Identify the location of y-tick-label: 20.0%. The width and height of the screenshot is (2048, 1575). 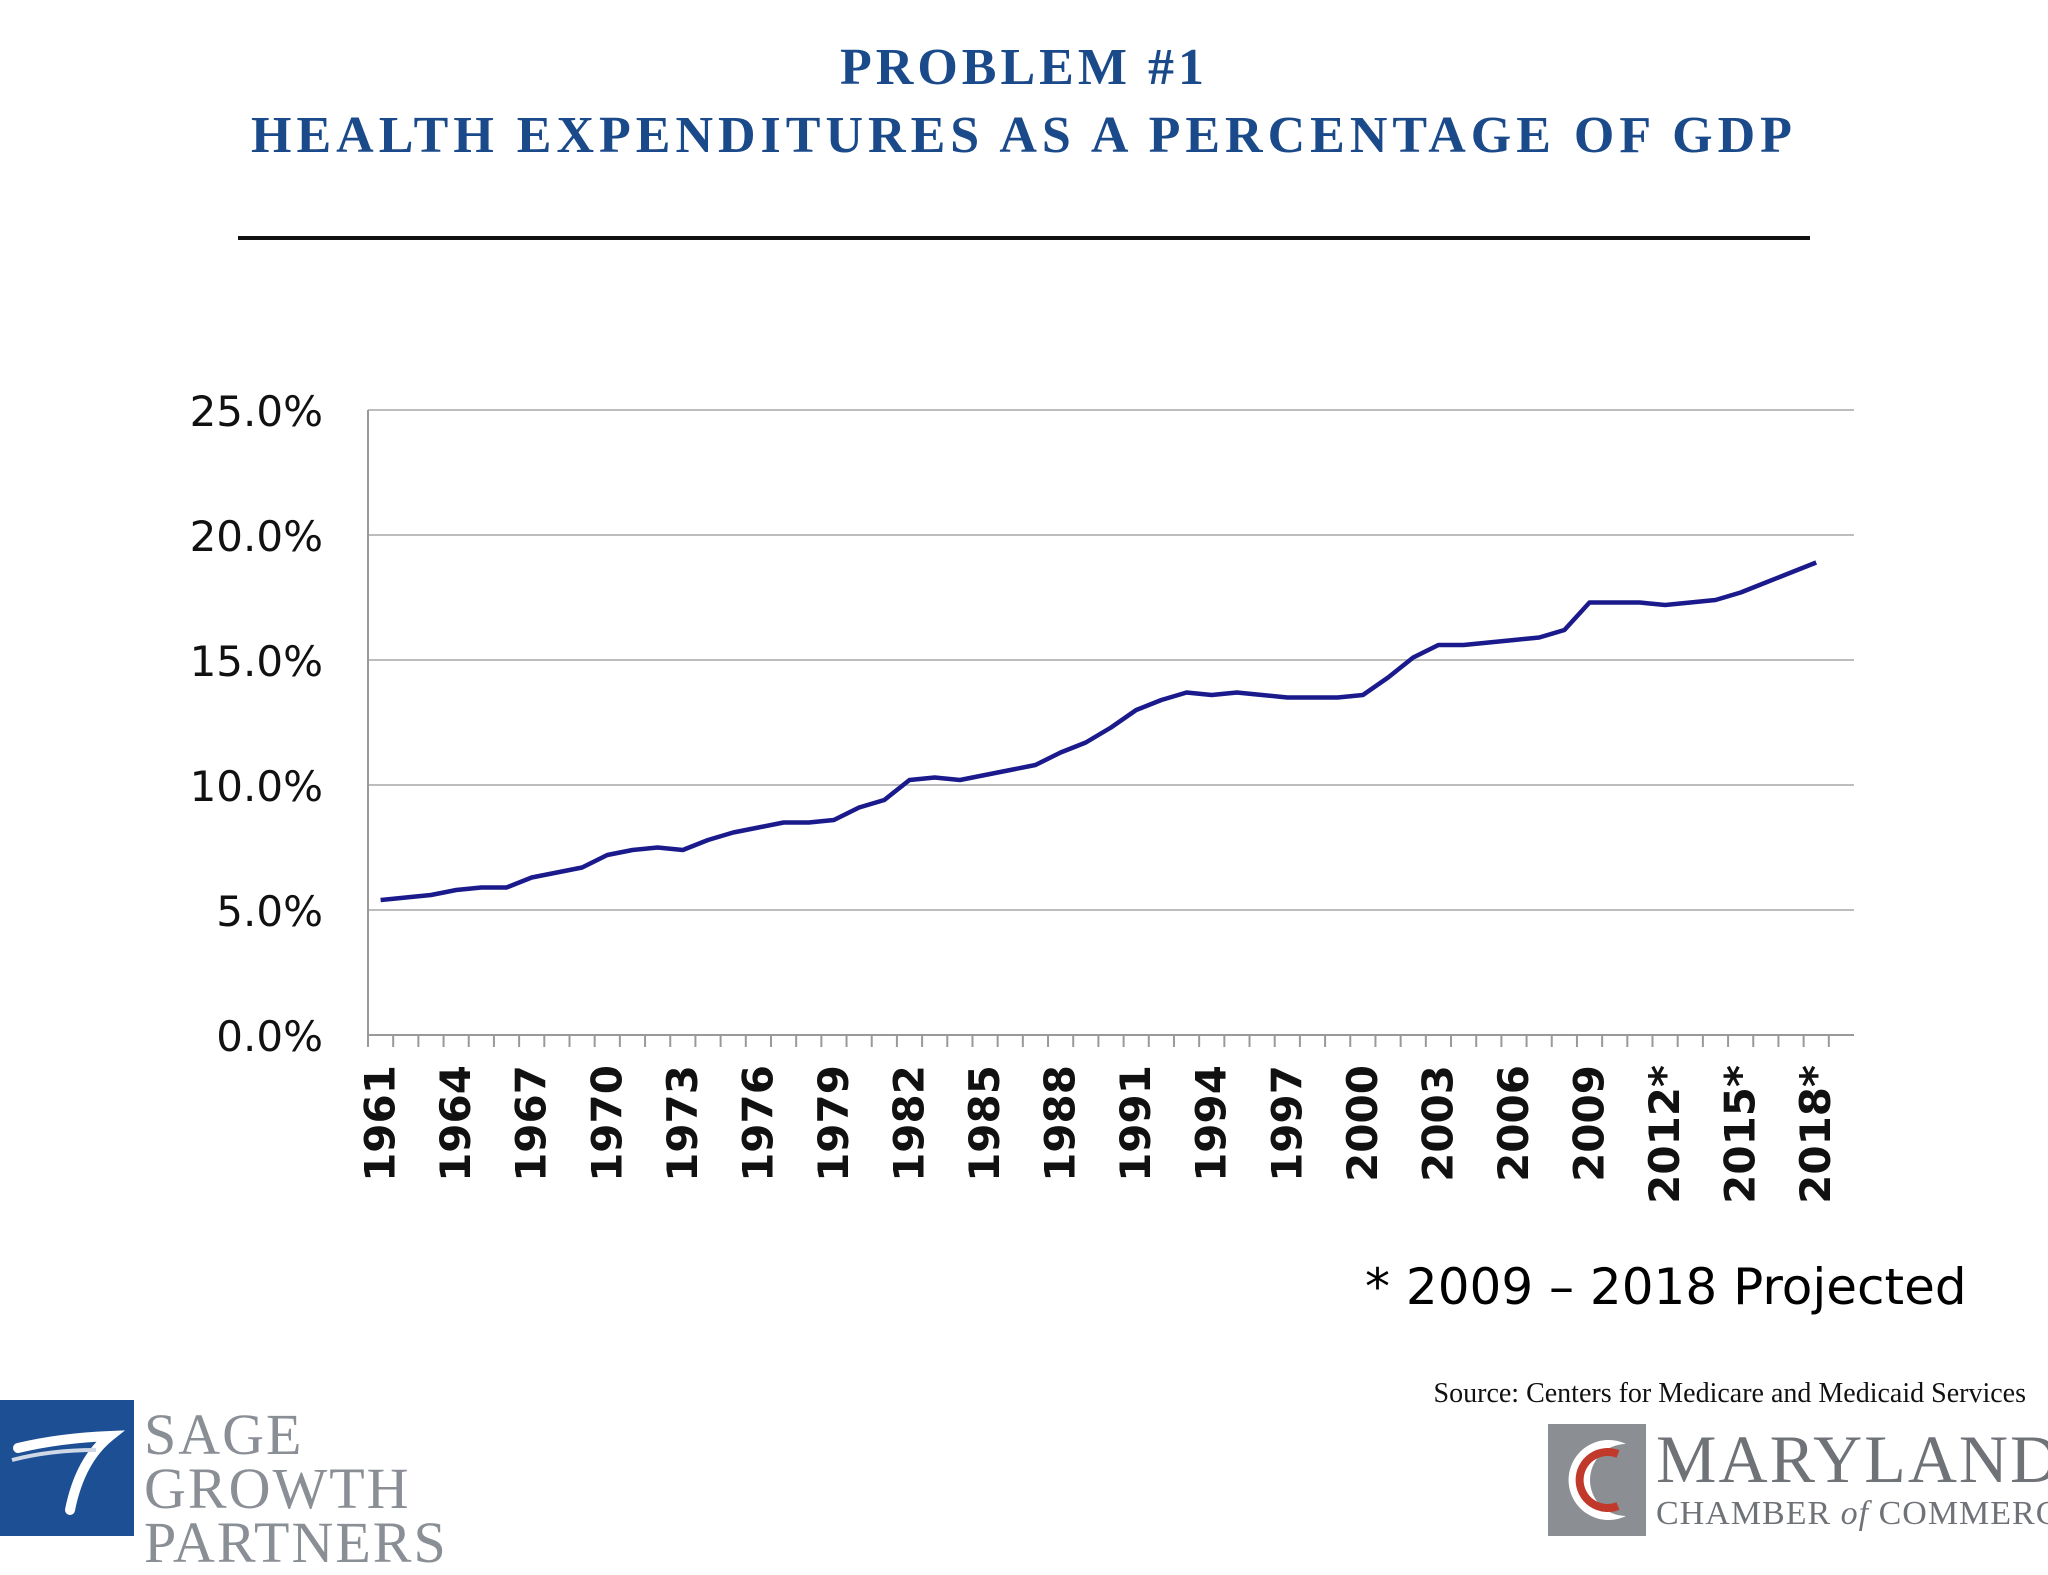
(256, 536).